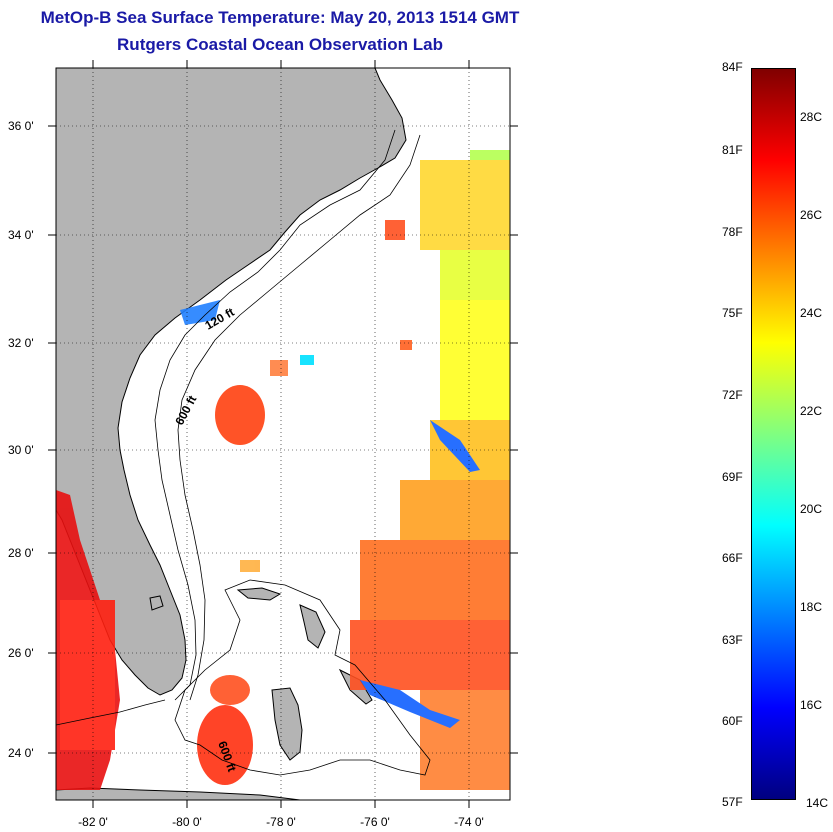  Describe the element at coordinates (732, 395) in the screenshot. I see `cb-f-72: 72F` at that location.